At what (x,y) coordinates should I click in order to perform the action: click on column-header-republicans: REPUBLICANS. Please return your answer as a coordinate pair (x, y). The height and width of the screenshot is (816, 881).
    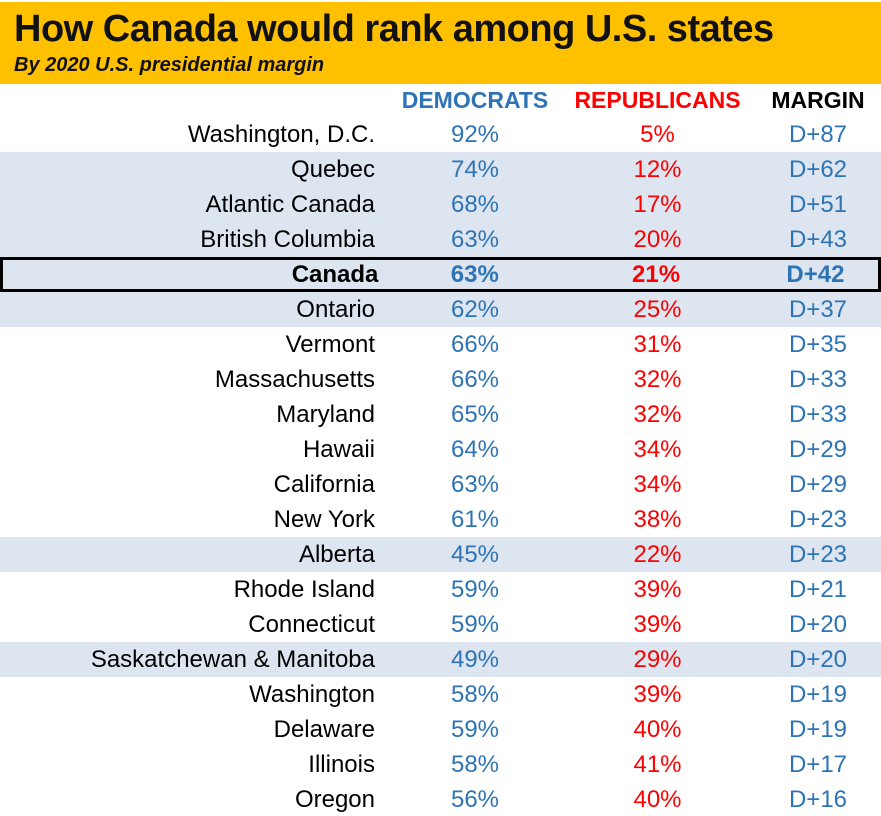
    Looking at the image, I should click on (657, 100).